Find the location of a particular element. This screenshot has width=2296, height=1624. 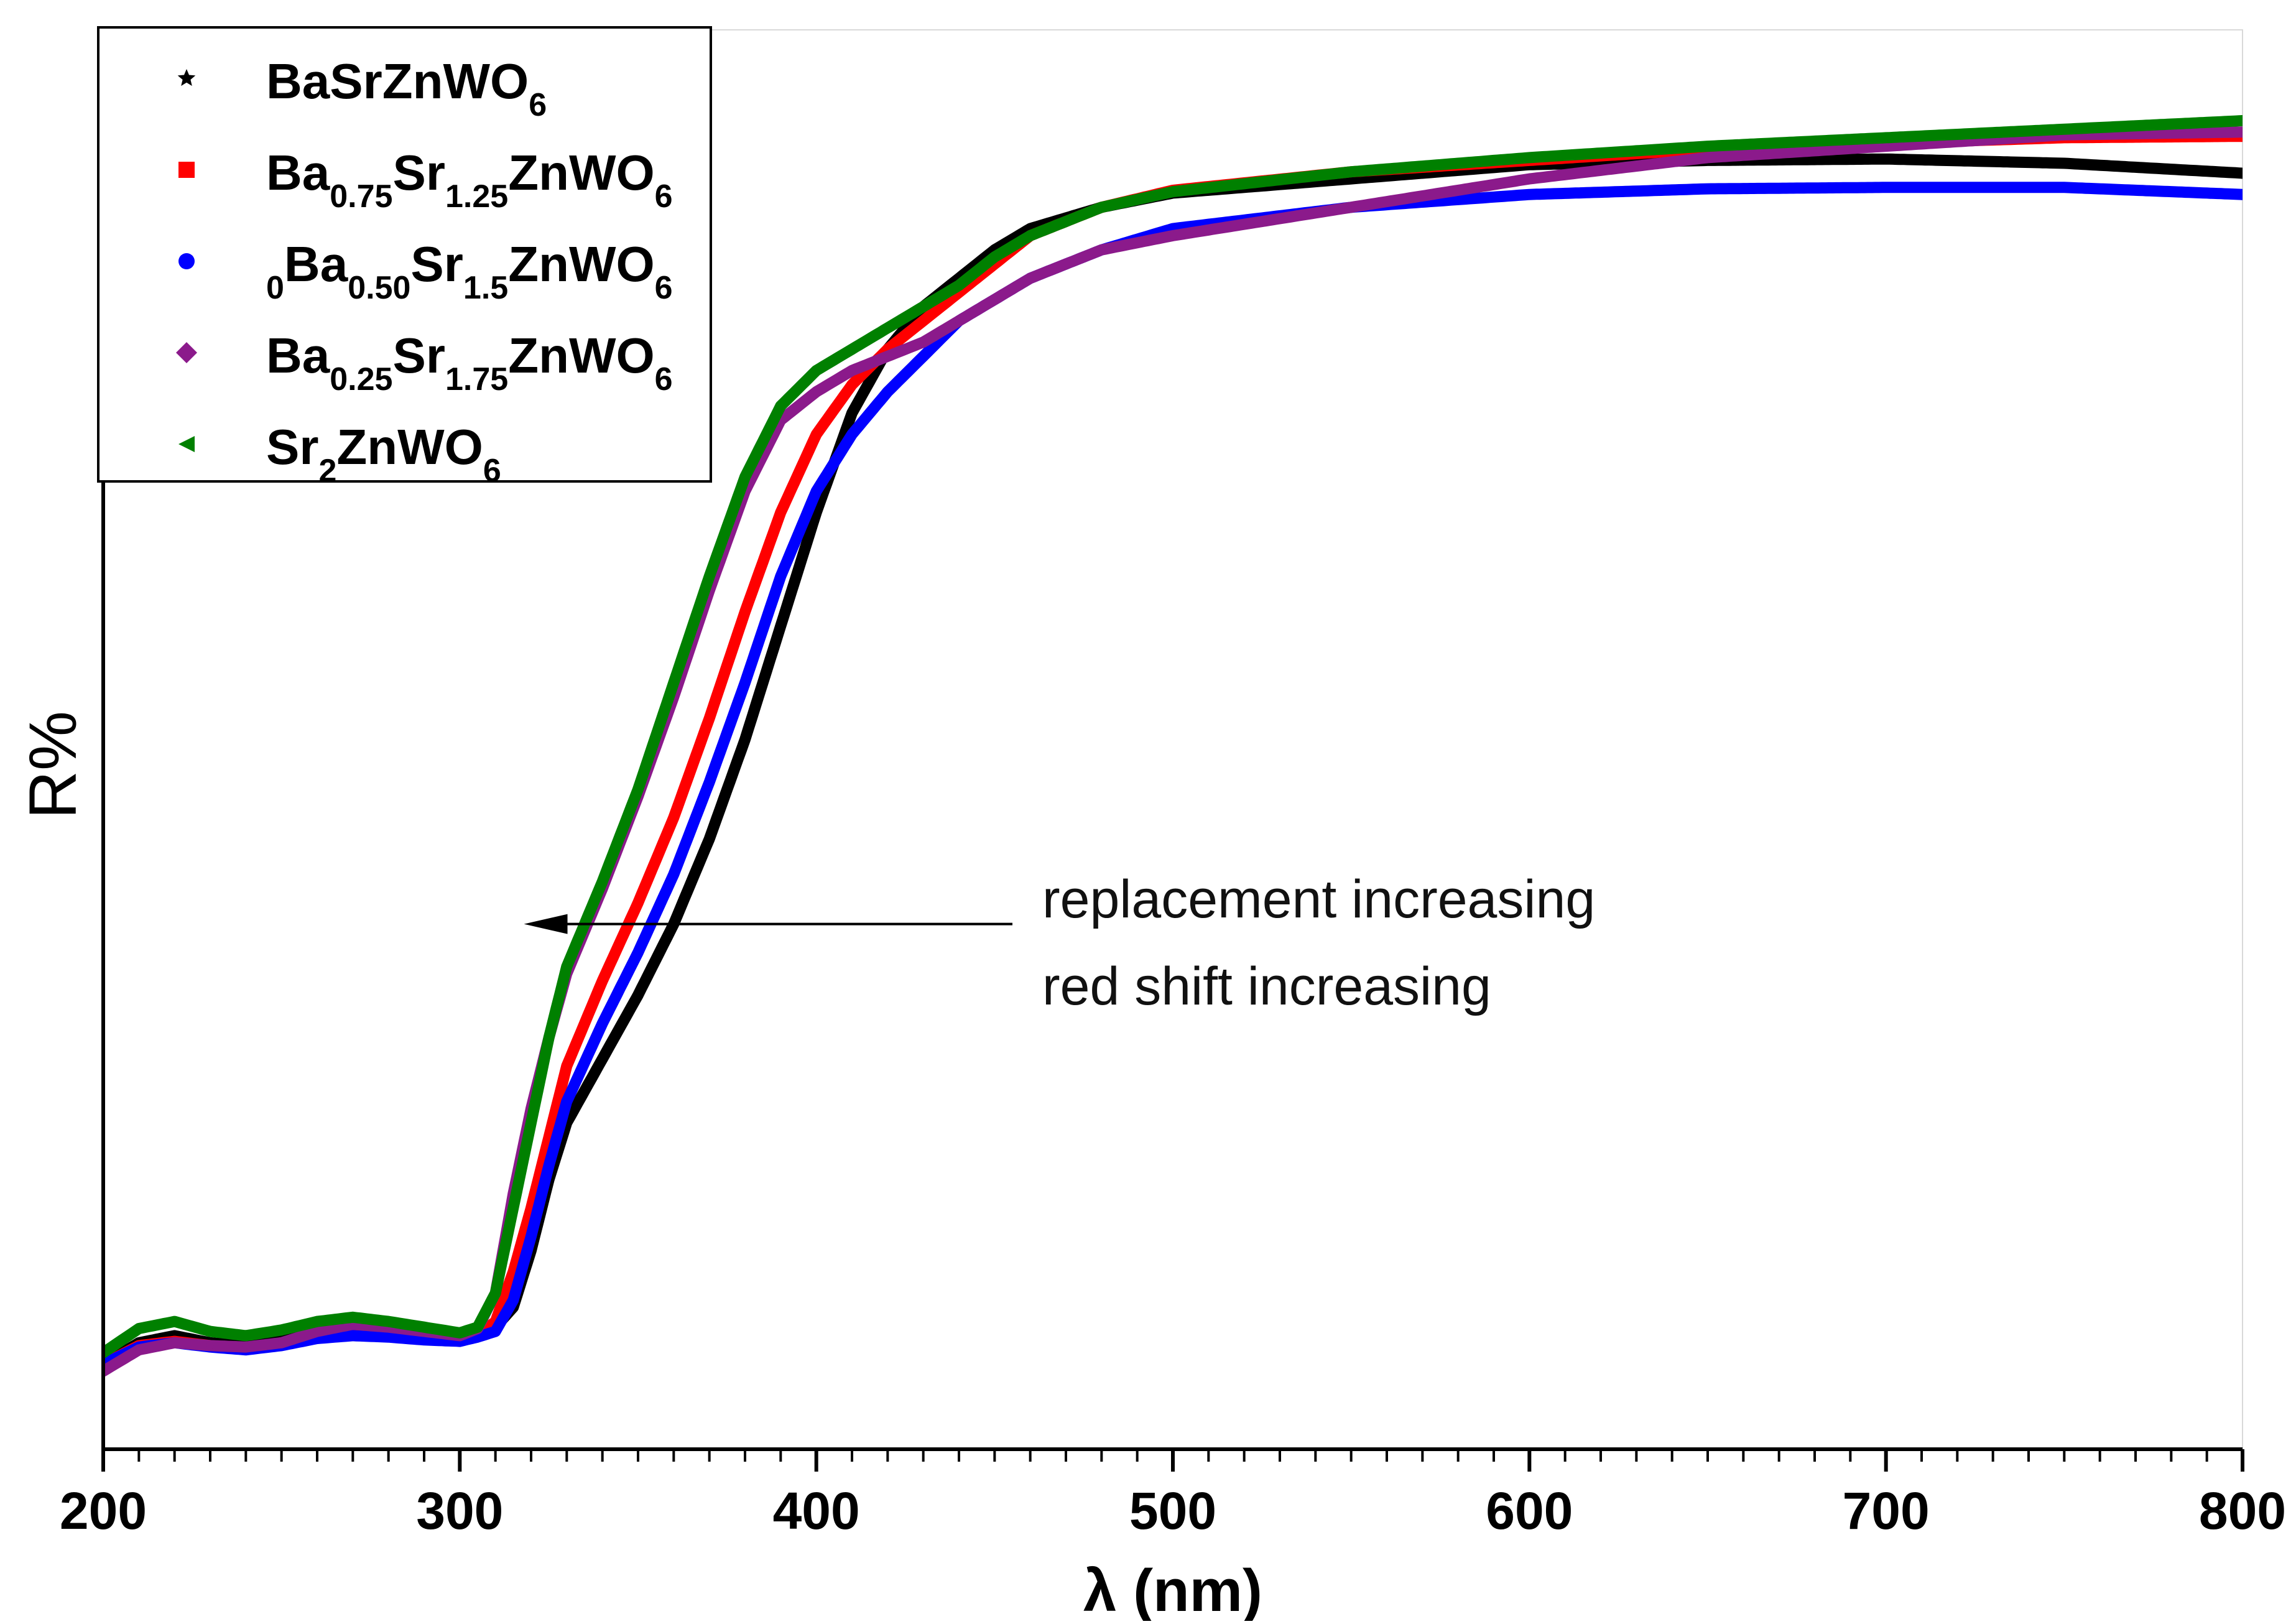

legend-label: BaSrZnWO6 is located at coordinates (406, 88).